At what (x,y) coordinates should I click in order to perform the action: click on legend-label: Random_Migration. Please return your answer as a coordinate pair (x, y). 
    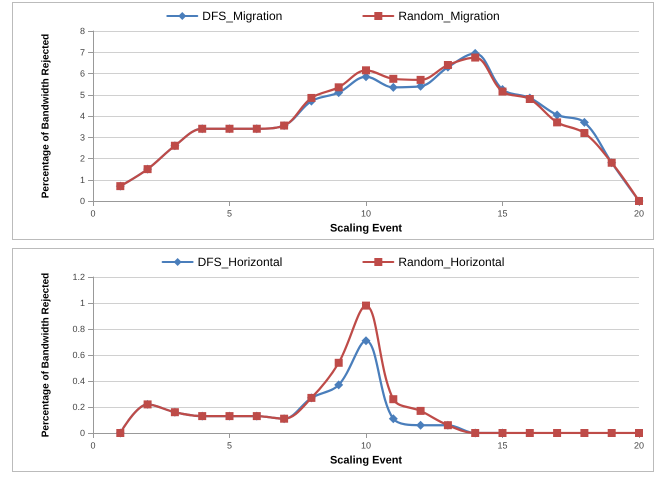
    Looking at the image, I should click on (449, 16).